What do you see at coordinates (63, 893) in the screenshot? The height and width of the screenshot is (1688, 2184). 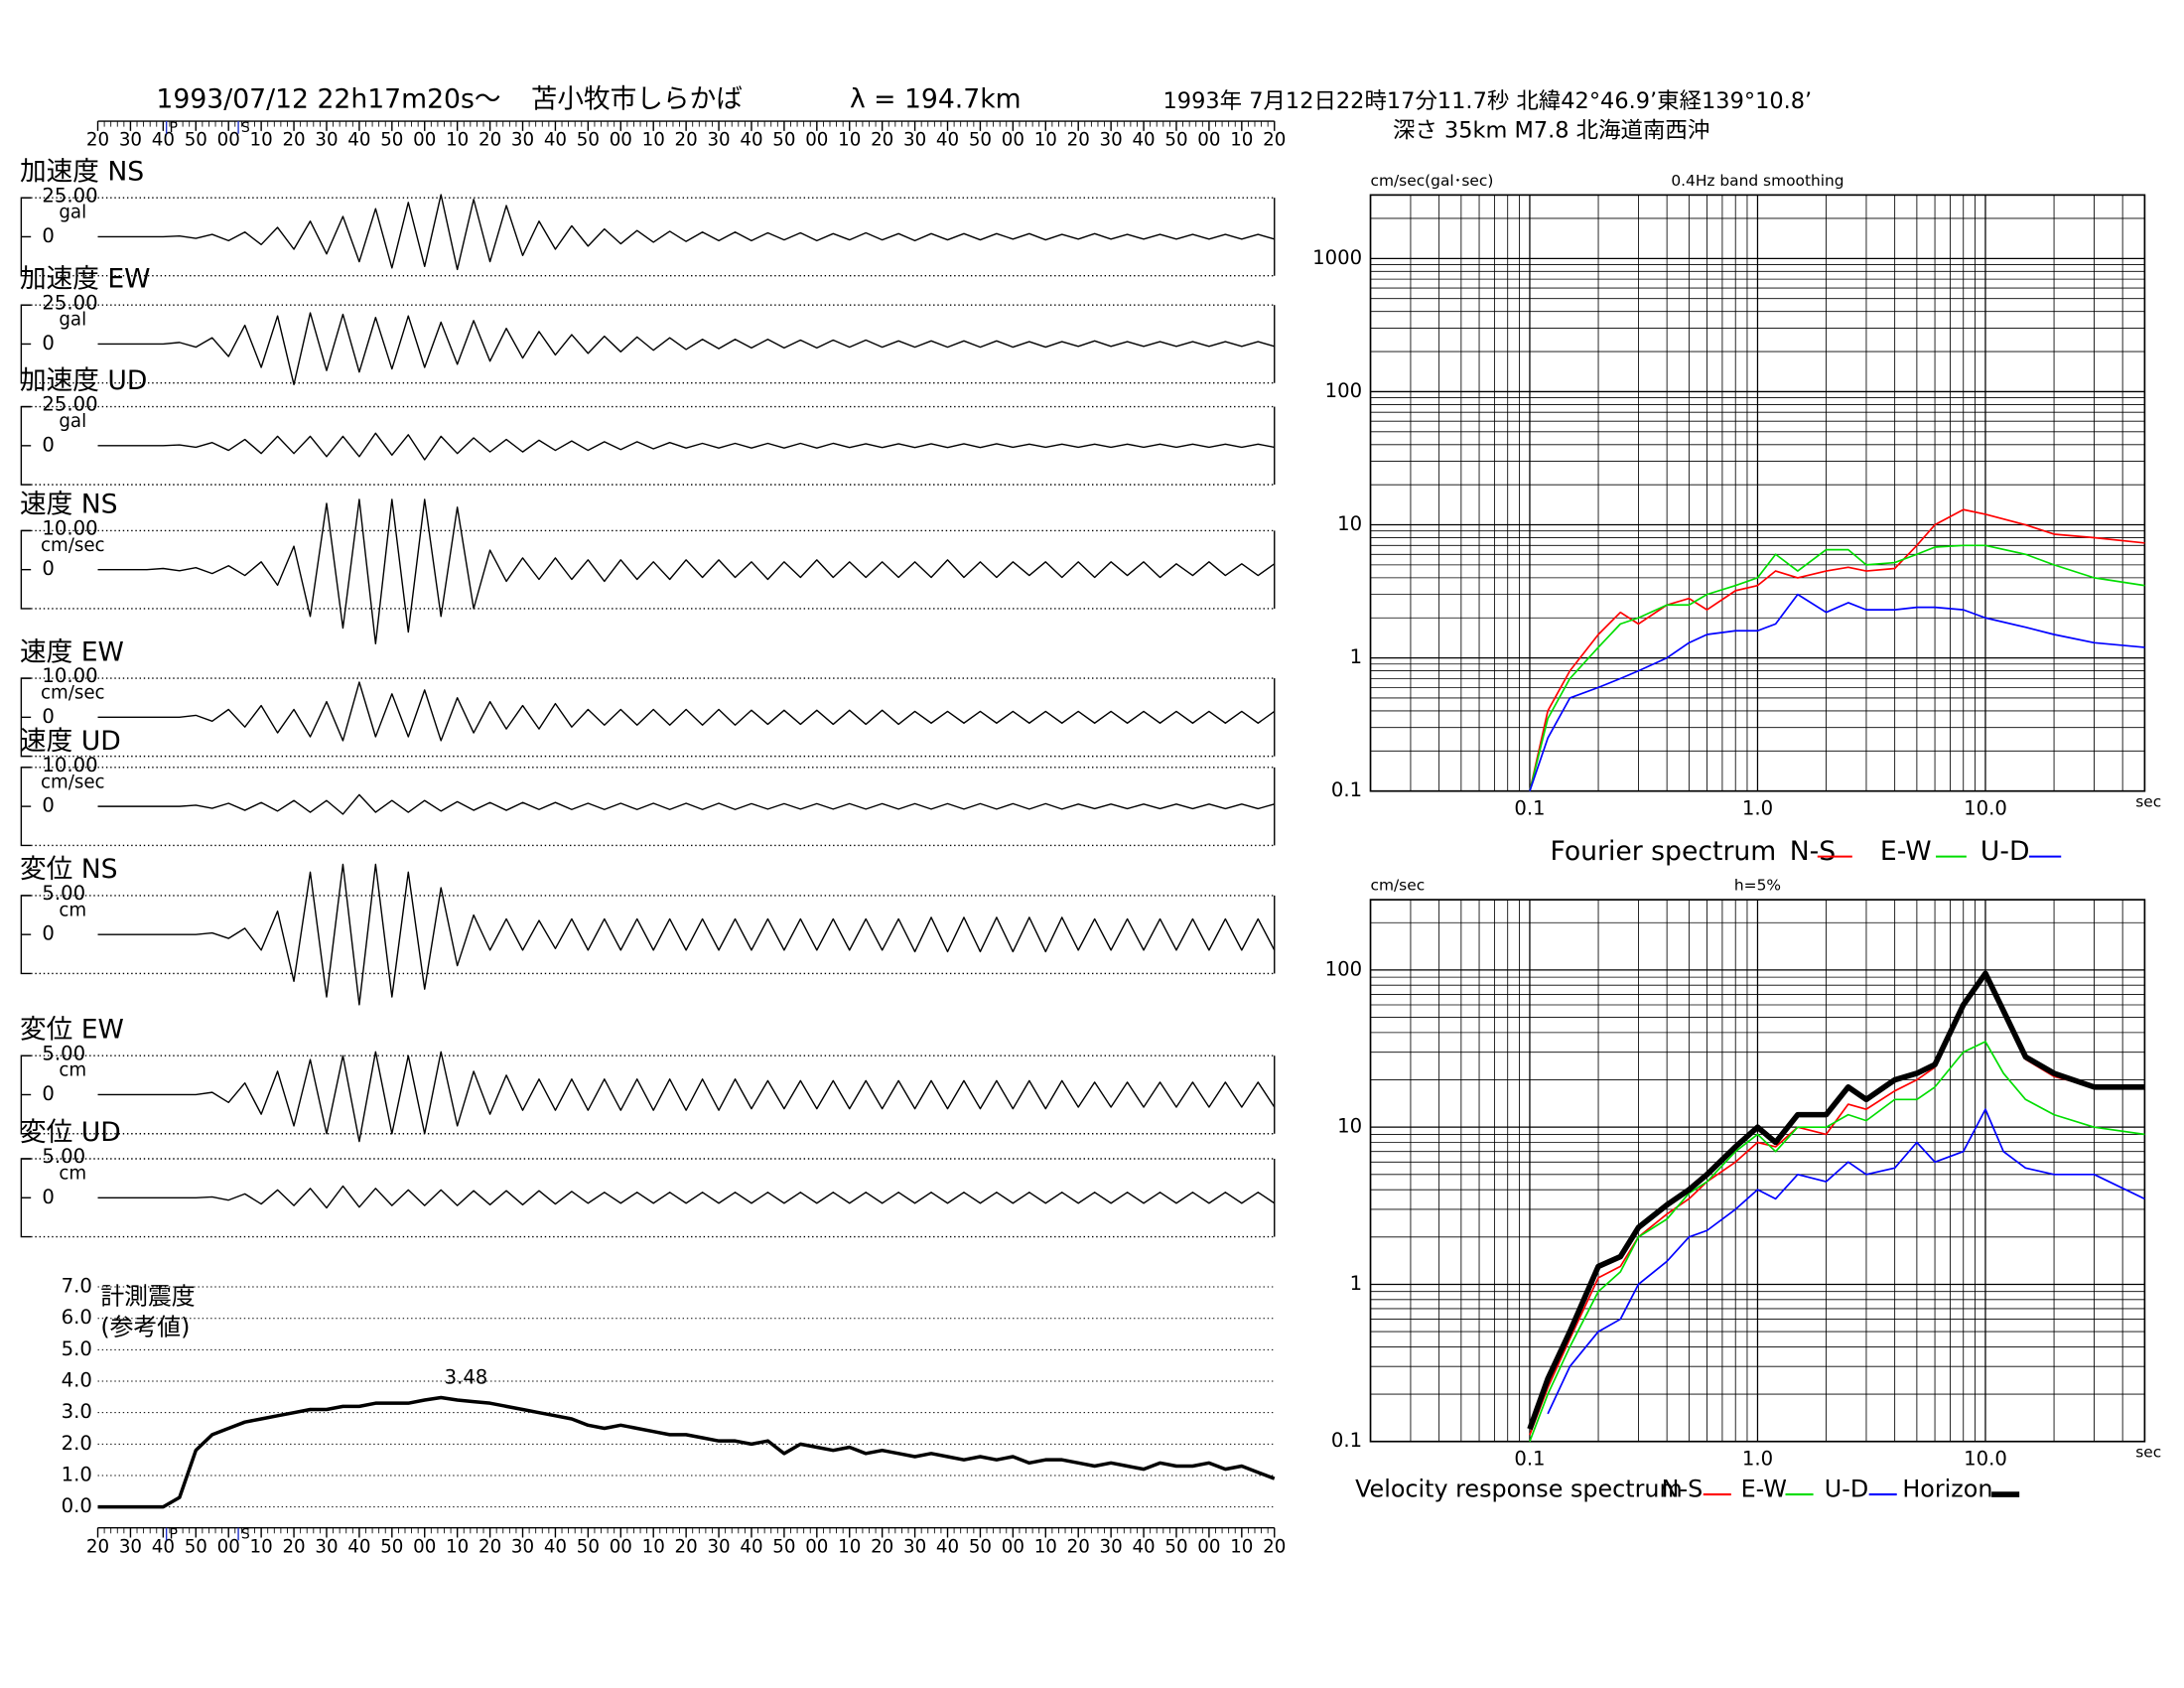 I see `y-tick-label: 5.00` at bounding box center [63, 893].